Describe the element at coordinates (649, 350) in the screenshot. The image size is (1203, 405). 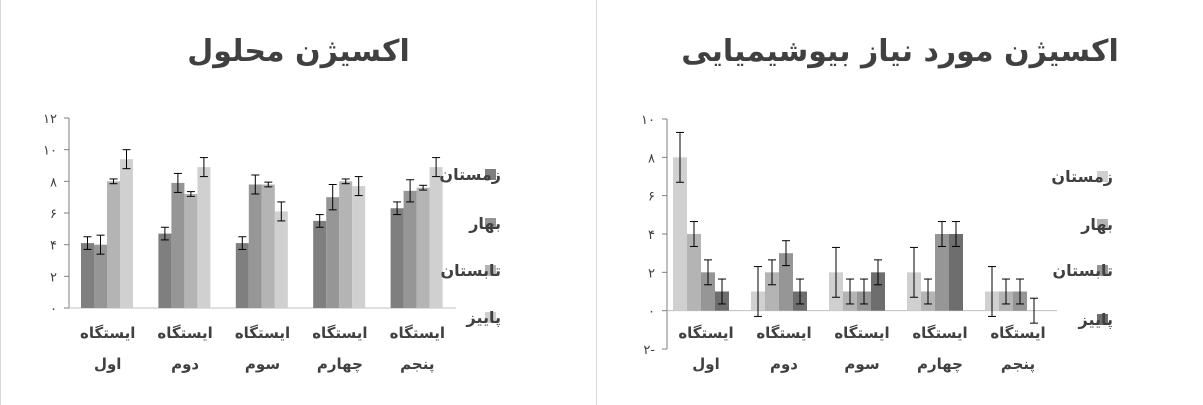
I see `y-tick-label: ۲-` at that location.